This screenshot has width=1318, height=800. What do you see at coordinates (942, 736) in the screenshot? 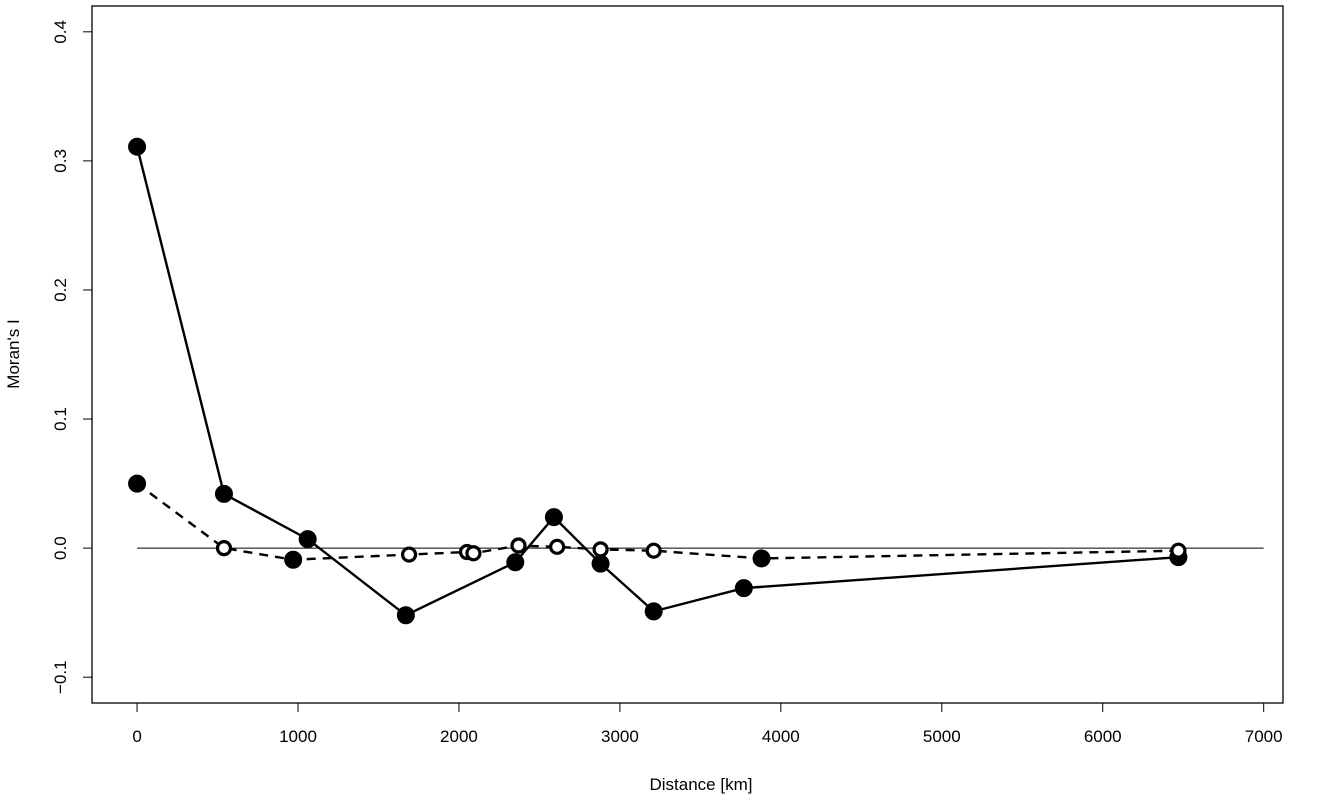
I see `x-tick-label: 5000` at bounding box center [942, 736].